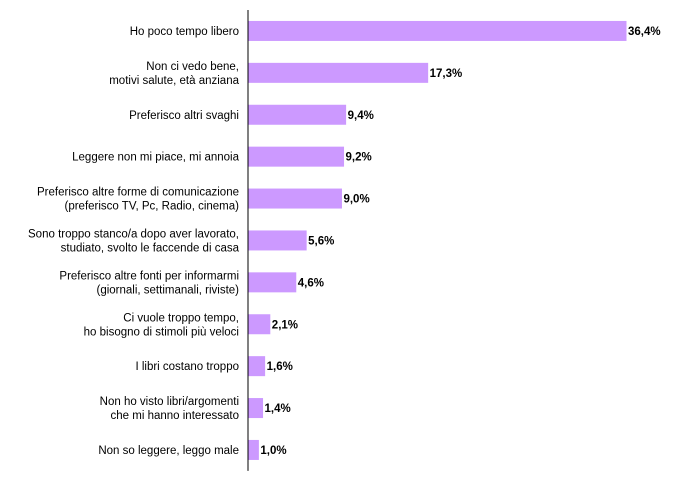  What do you see at coordinates (150, 248) in the screenshot?
I see `category-label-line: studiato, svolto le faccende di casa` at bounding box center [150, 248].